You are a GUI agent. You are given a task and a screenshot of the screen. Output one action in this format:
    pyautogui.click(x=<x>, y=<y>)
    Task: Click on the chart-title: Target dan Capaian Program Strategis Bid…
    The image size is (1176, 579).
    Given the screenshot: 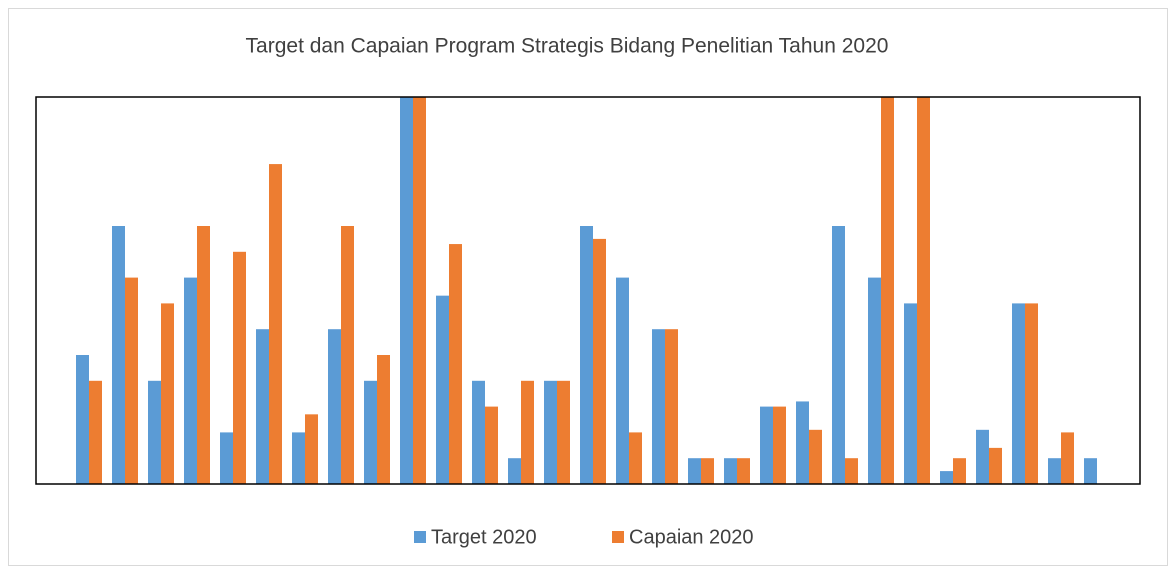 What is the action you would take?
    pyautogui.click(x=567, y=46)
    